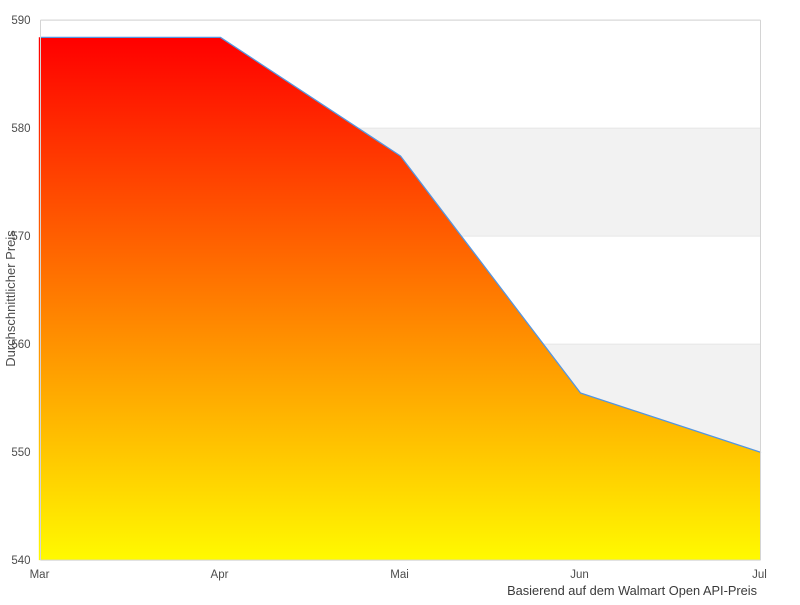 This screenshot has height=605, width=800. Describe the element at coordinates (20, 345) in the screenshot. I see `svg-text: 560` at that location.